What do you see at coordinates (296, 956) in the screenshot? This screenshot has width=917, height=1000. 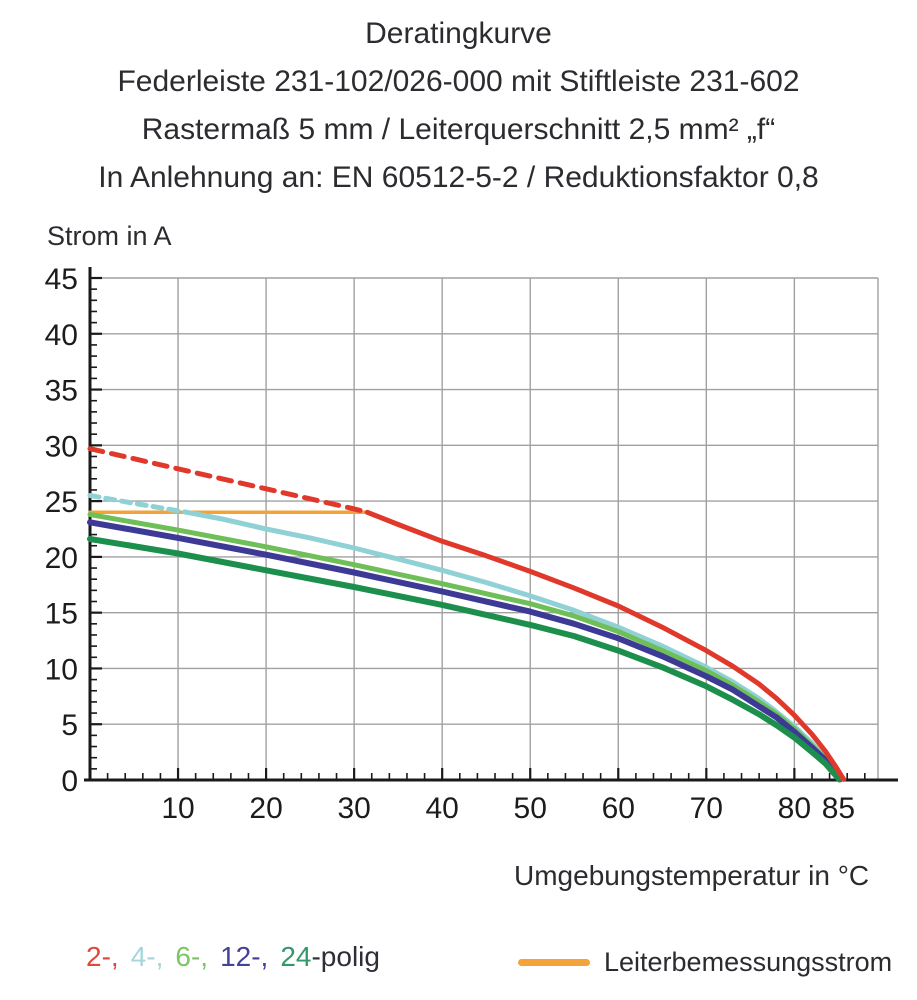 I see `legend-pole-label: 24` at bounding box center [296, 956].